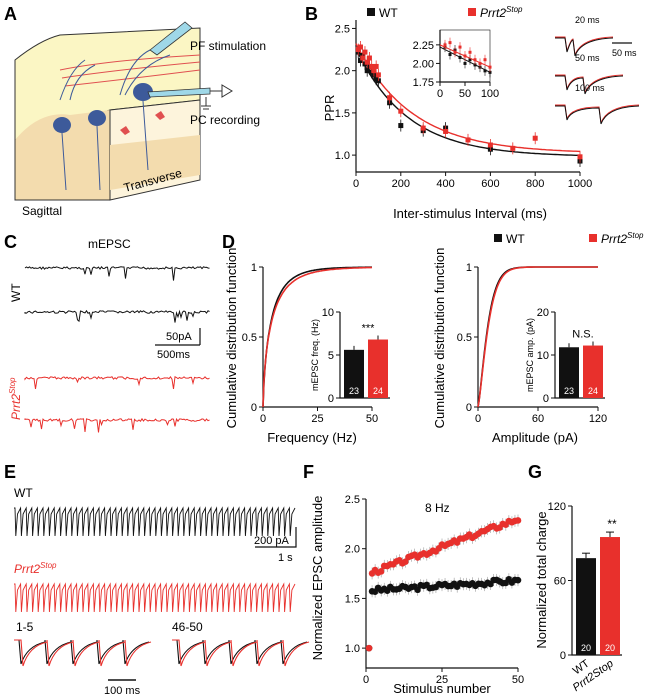 Image resolution: width=650 pixels, height=698 pixels. I want to click on inset-bar-n: 23, so click(354, 391).